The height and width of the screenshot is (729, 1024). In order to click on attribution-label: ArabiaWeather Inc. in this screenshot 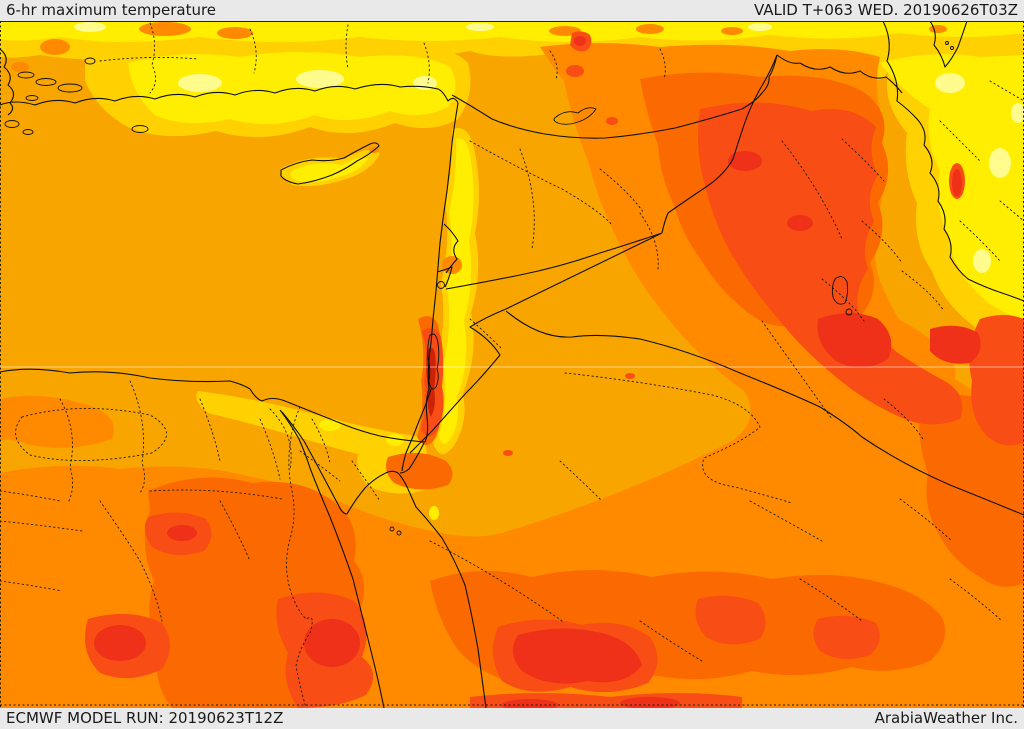, I will do `click(946, 718)`.